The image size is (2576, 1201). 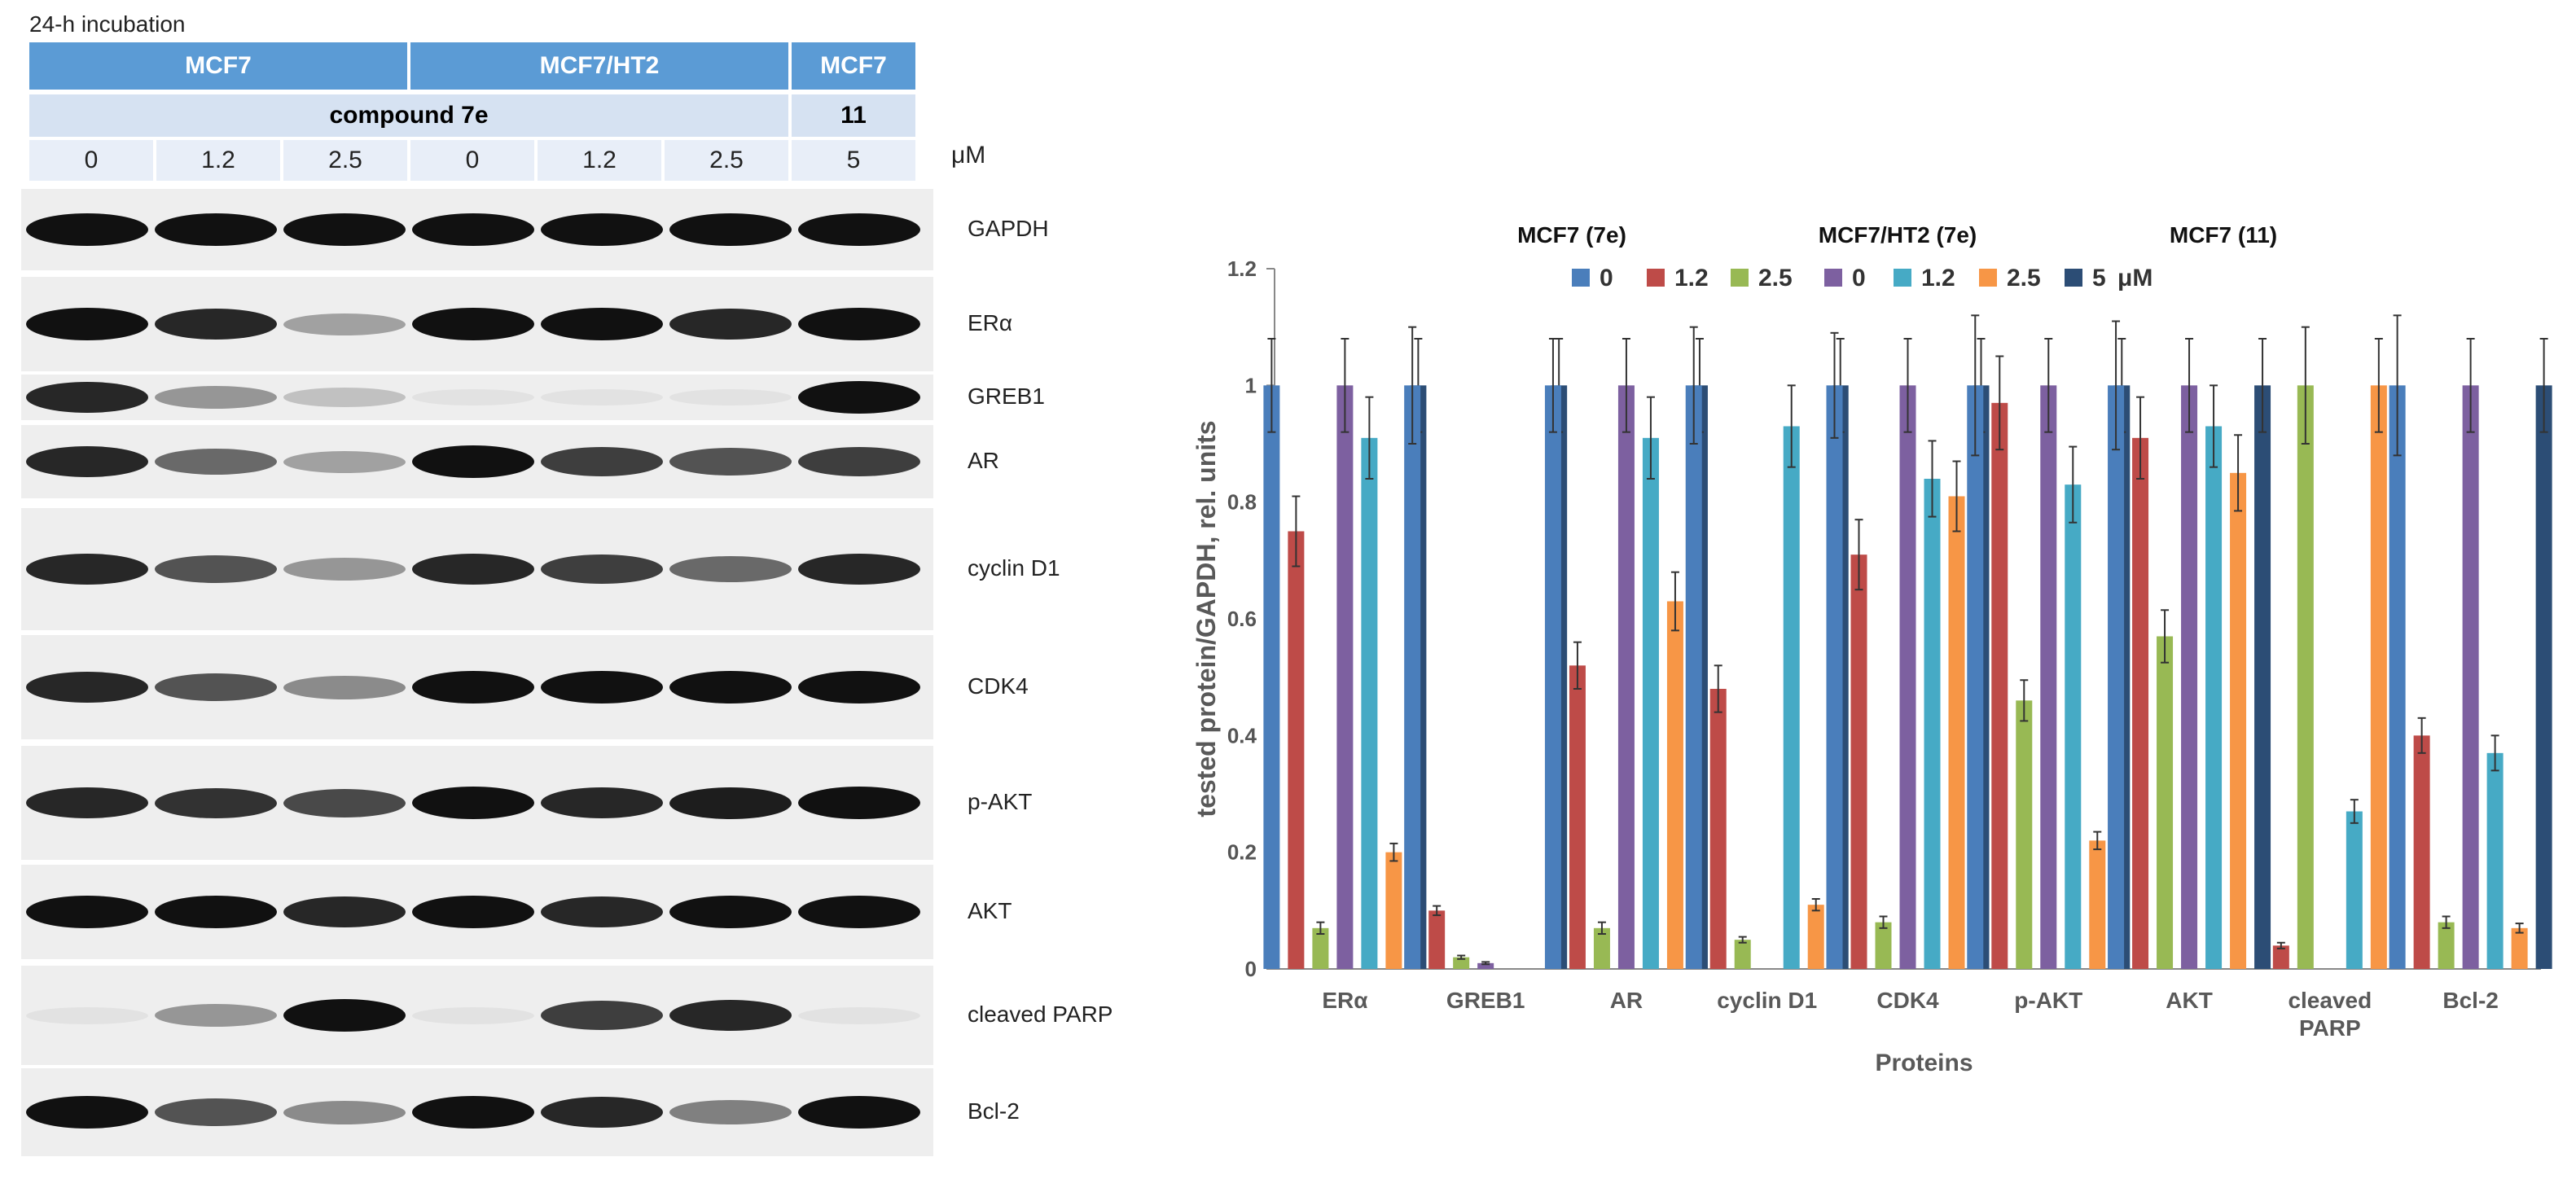 I want to click on x-tick-label: Bcl-2, so click(x=2470, y=1000).